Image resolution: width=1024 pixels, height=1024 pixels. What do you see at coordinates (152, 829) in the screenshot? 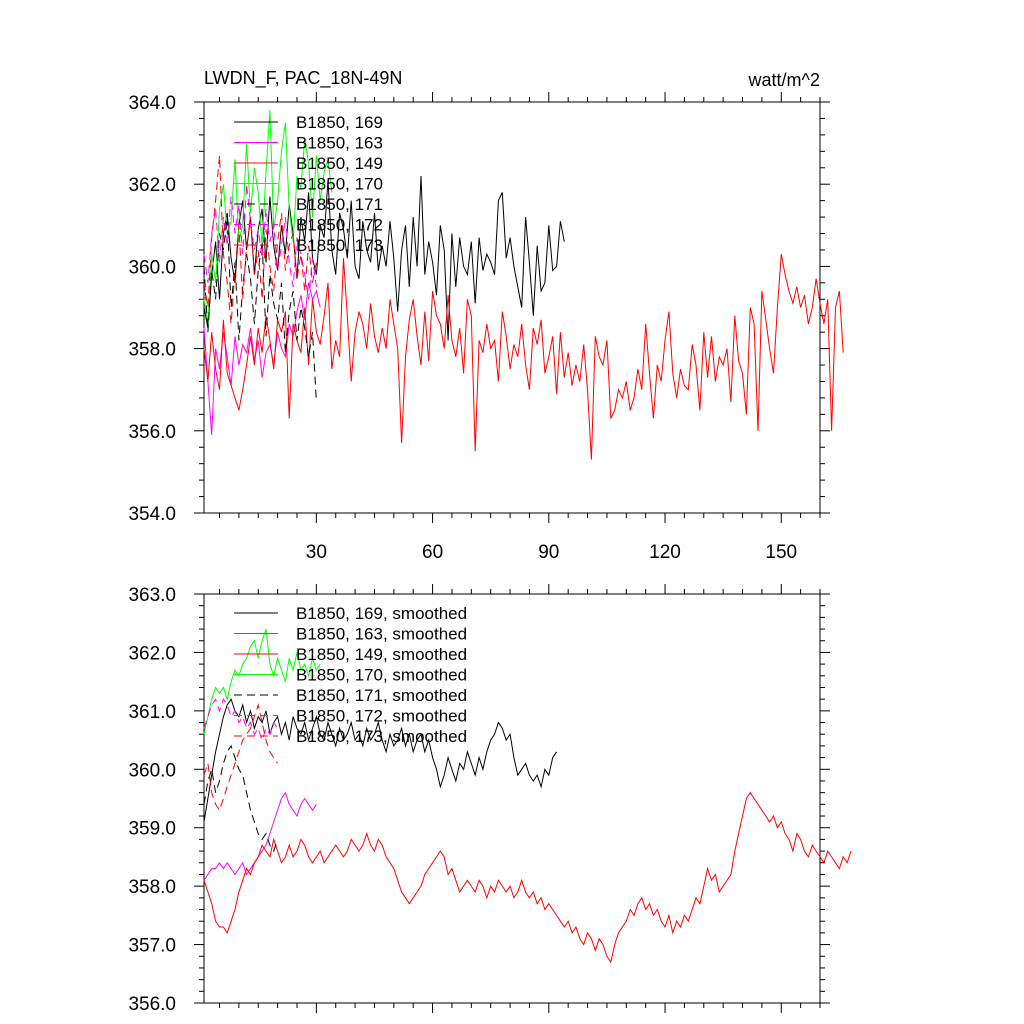
I see `y-tick-label: 359.0` at bounding box center [152, 829].